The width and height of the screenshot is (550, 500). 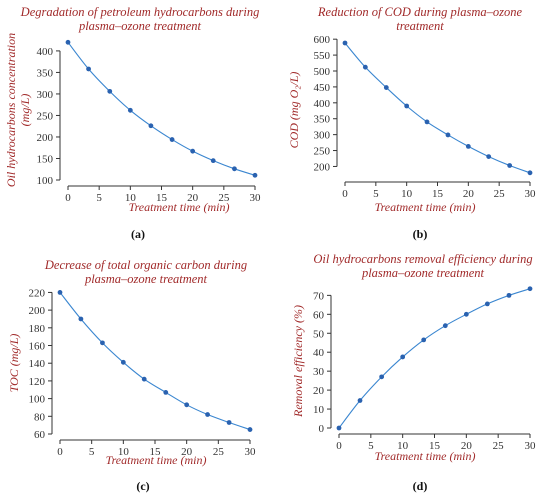 I want to click on chart-a-xlabel: Treatment time (min), so click(x=179, y=207).